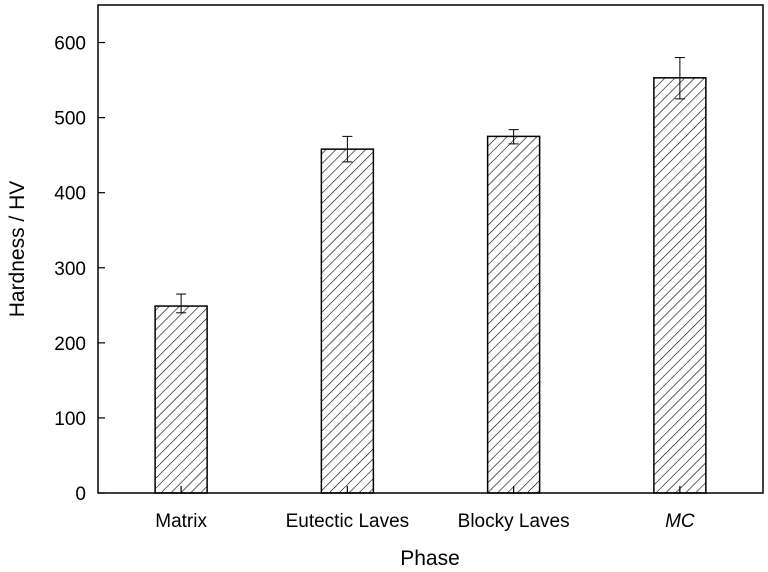  Describe the element at coordinates (70, 269) in the screenshot. I see `y-tick-label: 300` at that location.